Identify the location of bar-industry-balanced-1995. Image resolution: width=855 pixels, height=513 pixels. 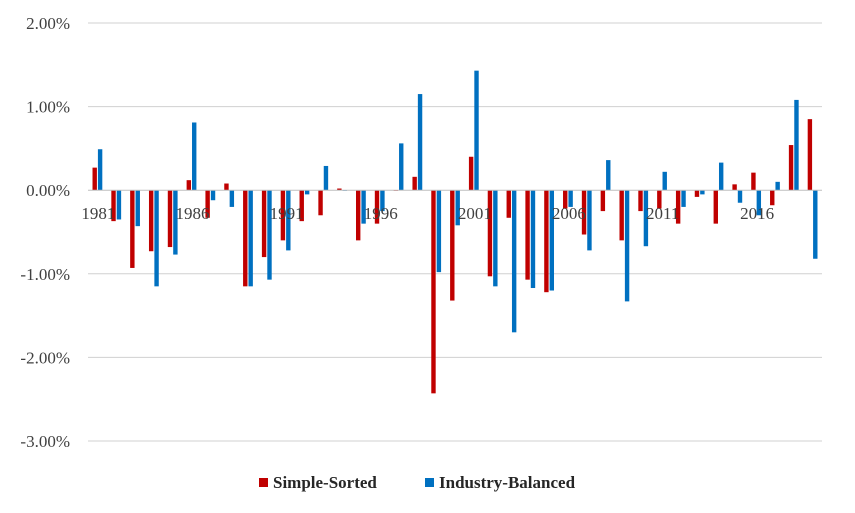
(363, 207).